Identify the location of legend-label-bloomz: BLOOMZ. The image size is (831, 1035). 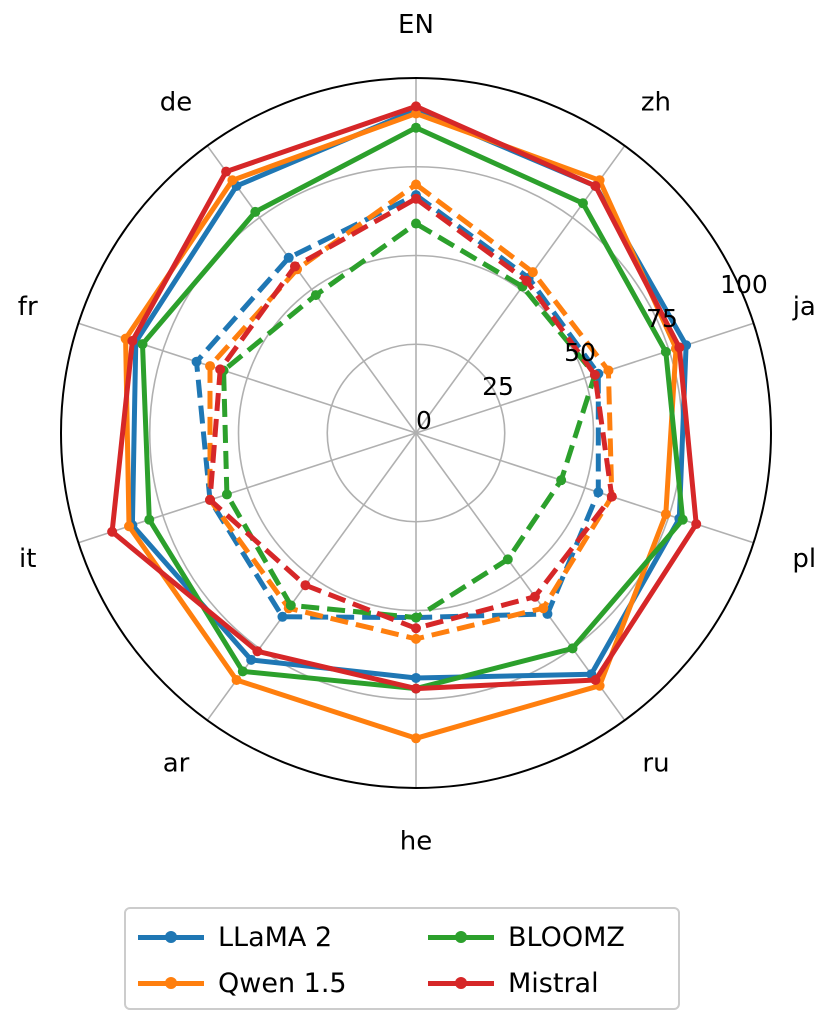
(566, 937).